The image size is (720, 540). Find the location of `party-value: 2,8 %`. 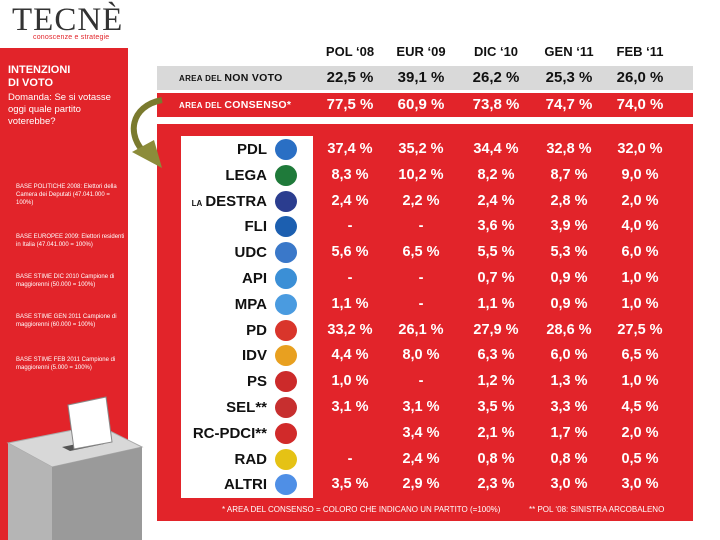

party-value: 2,8 % is located at coordinates (569, 200).